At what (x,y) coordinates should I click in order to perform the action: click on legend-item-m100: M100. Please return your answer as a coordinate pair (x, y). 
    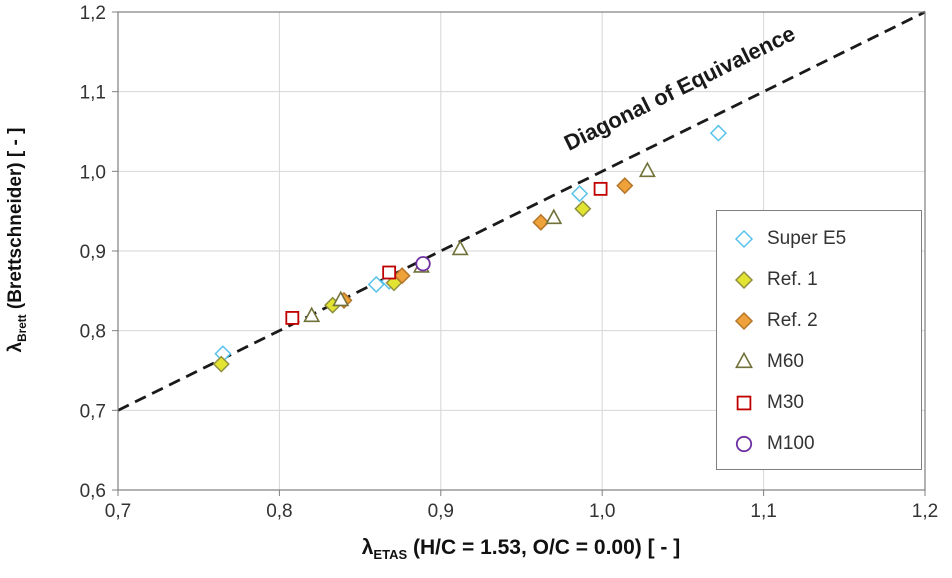
    Looking at the image, I should click on (819, 443).